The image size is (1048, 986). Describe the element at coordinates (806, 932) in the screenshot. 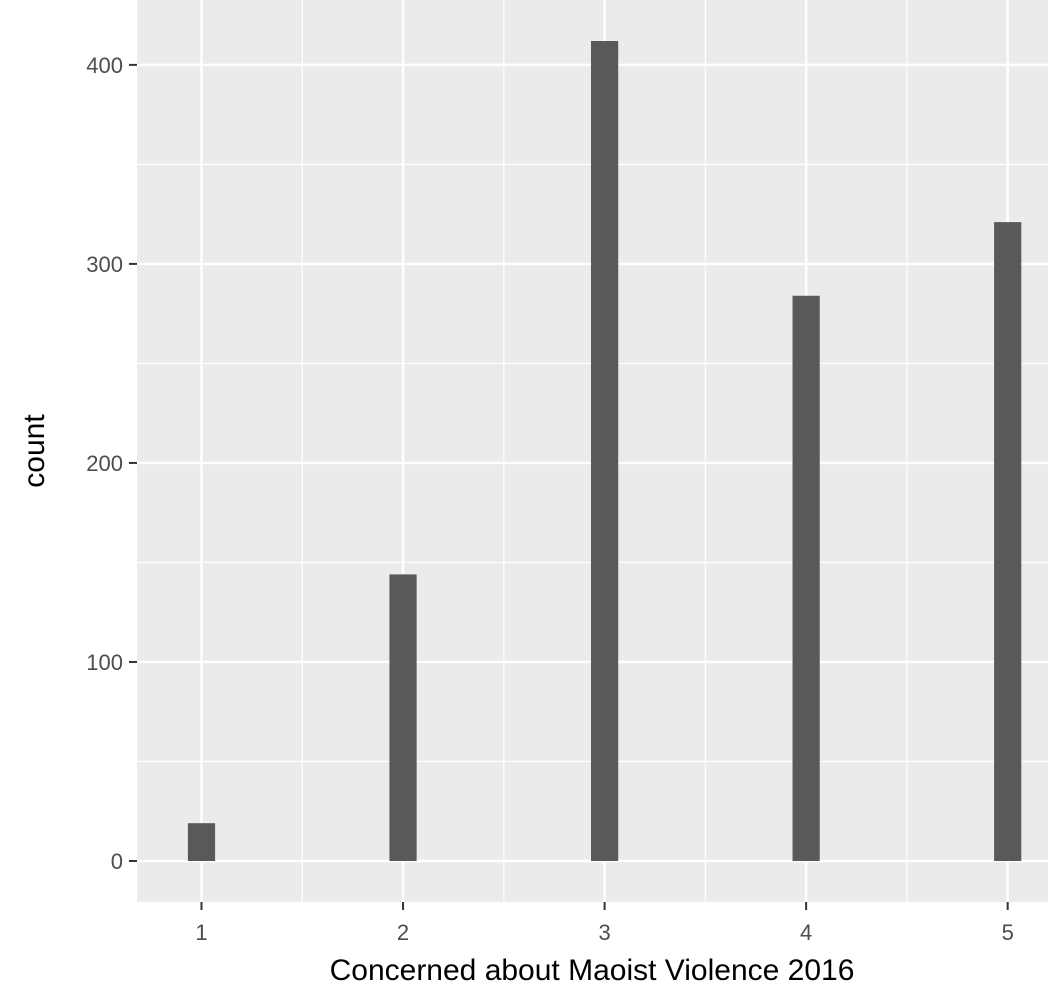

I see `x-tick-label: 4` at that location.